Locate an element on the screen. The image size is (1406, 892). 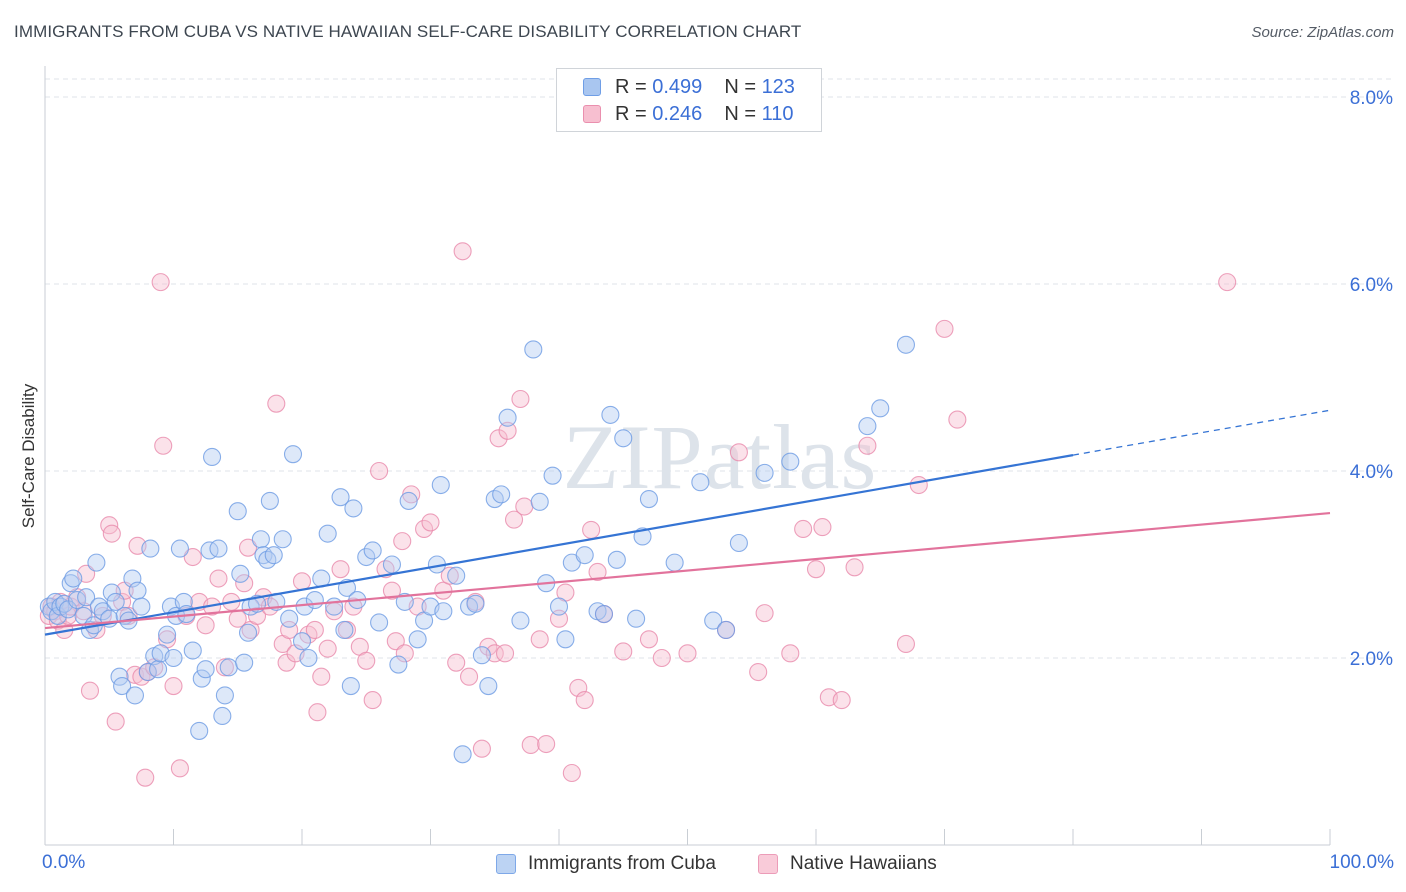
legend-row-hawaiian: R = 0.246 N = 110 is located at coordinates (688, 114).